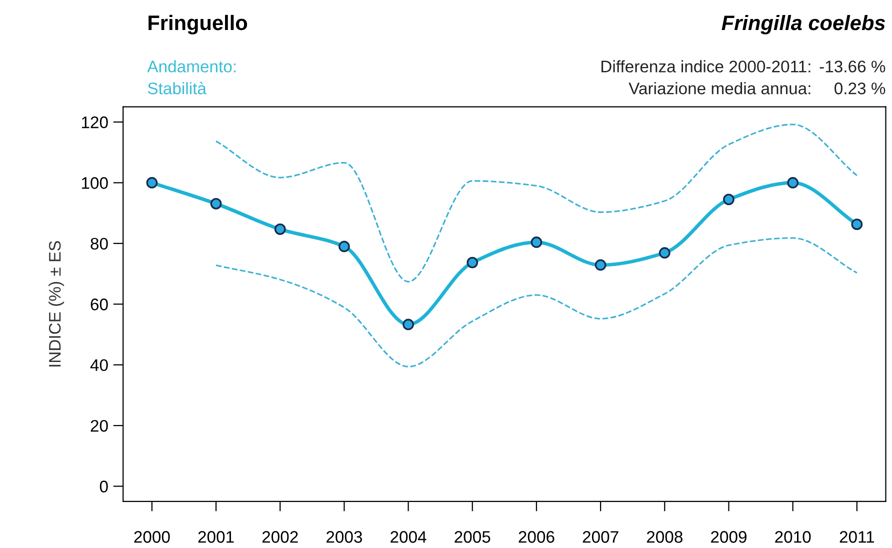 This screenshot has height=548, width=892. What do you see at coordinates (152, 537) in the screenshot?
I see `x-tick-label: 2000` at bounding box center [152, 537].